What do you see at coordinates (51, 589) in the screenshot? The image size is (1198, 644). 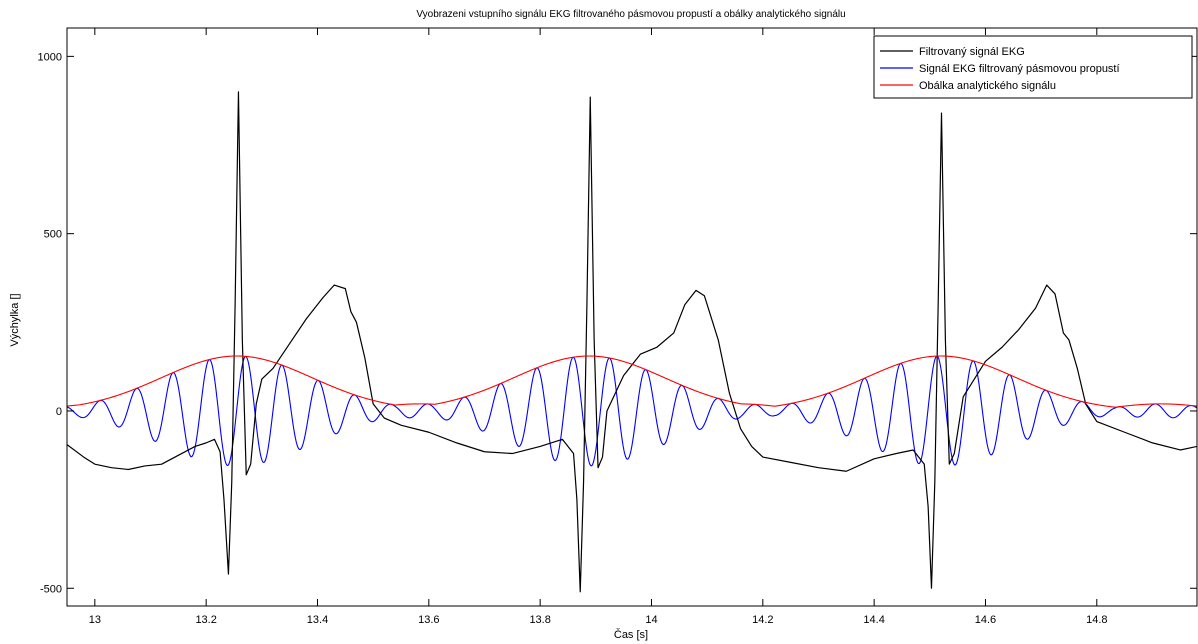 I see `y-tick-label: -500` at bounding box center [51, 589].